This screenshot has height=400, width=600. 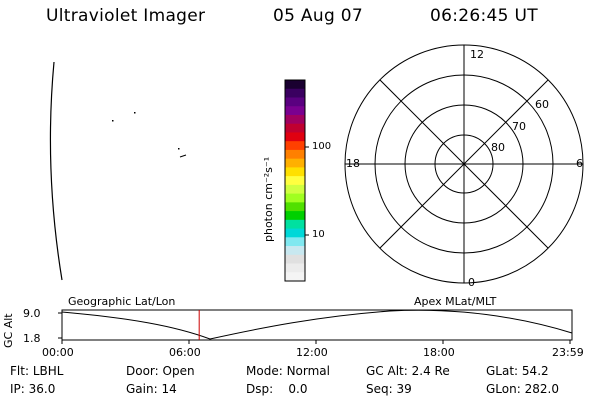 What do you see at coordinates (126, 16) in the screenshot?
I see `app-title: Ultraviolet Imager` at bounding box center [126, 16].